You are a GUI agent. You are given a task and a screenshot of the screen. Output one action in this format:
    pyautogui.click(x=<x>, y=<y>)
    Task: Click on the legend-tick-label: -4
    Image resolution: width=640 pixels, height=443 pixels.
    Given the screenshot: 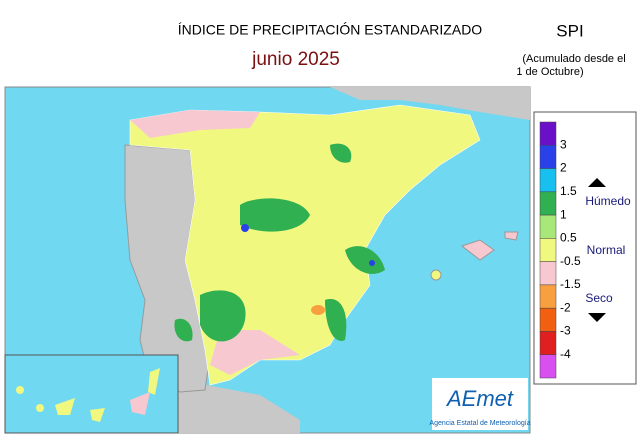 What is the action you would take?
    pyautogui.click(x=565, y=354)
    